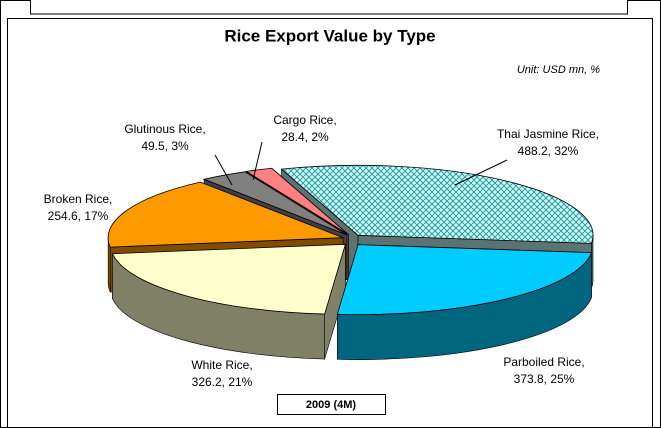 The width and height of the screenshot is (661, 428). Describe the element at coordinates (221, 365) in the screenshot. I see `slice-label: White Rice,` at that location.